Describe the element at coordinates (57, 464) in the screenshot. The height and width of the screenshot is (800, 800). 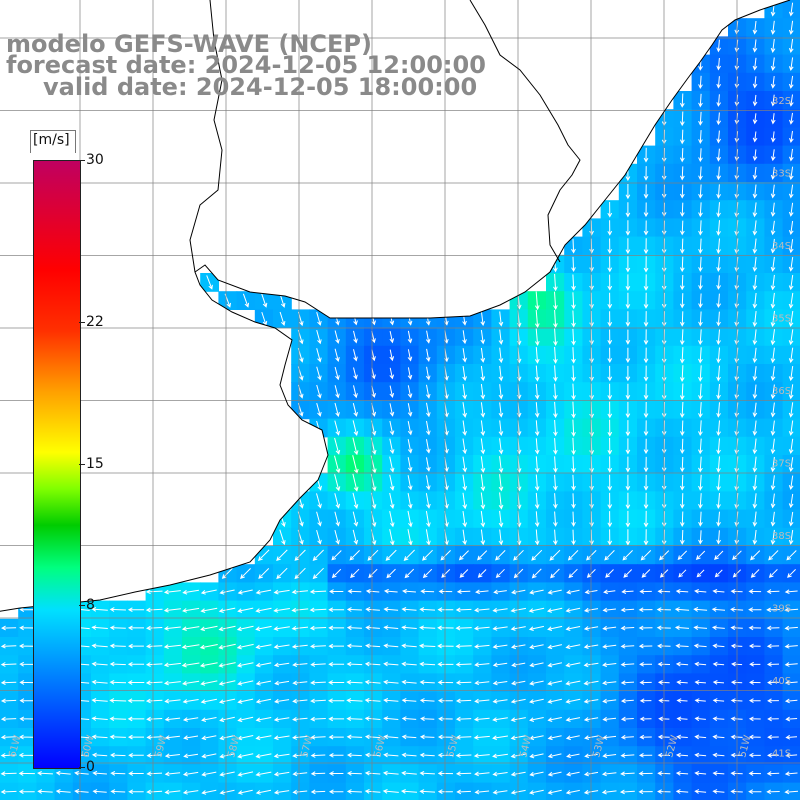
I see `colorbar` at that location.